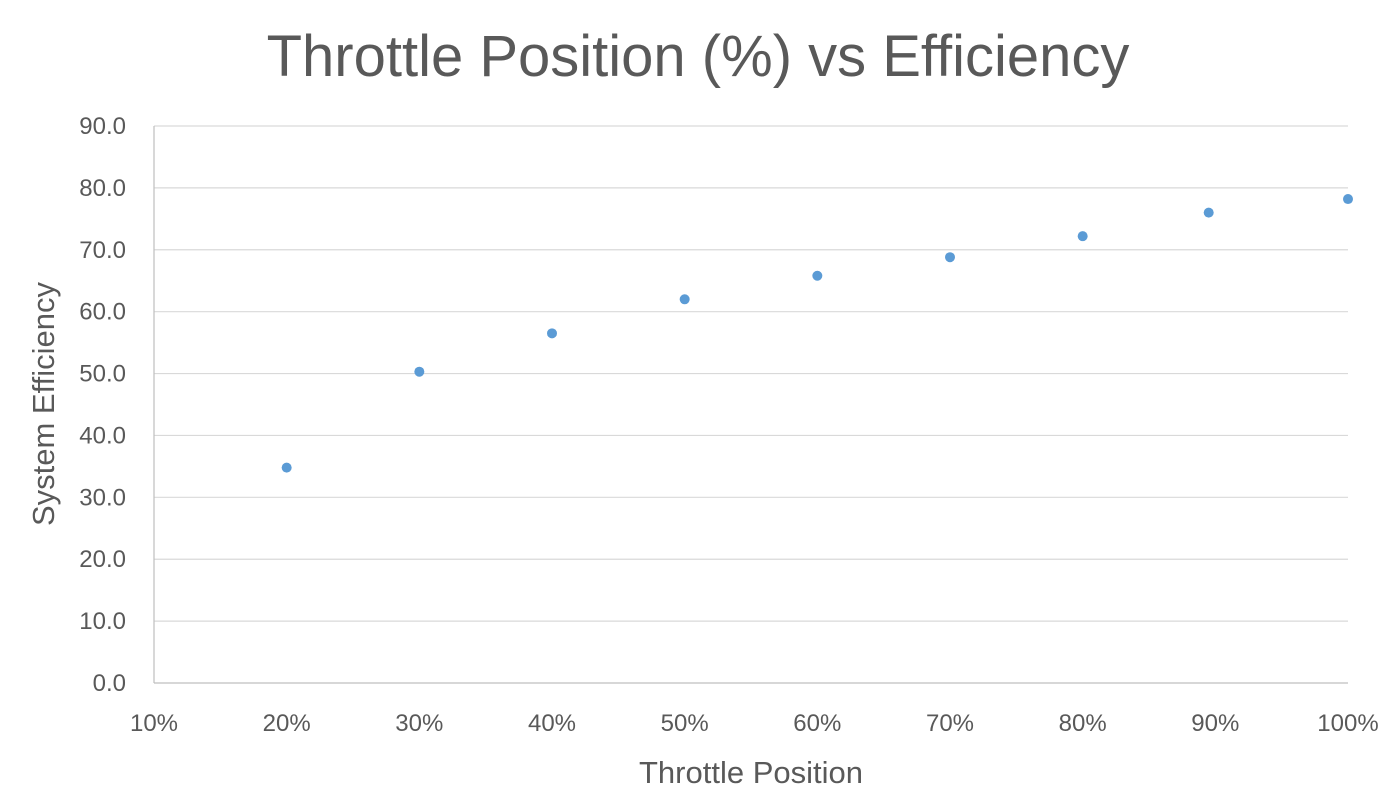  What do you see at coordinates (102, 435) in the screenshot?
I see `y-tick-label: 40.0` at bounding box center [102, 435].